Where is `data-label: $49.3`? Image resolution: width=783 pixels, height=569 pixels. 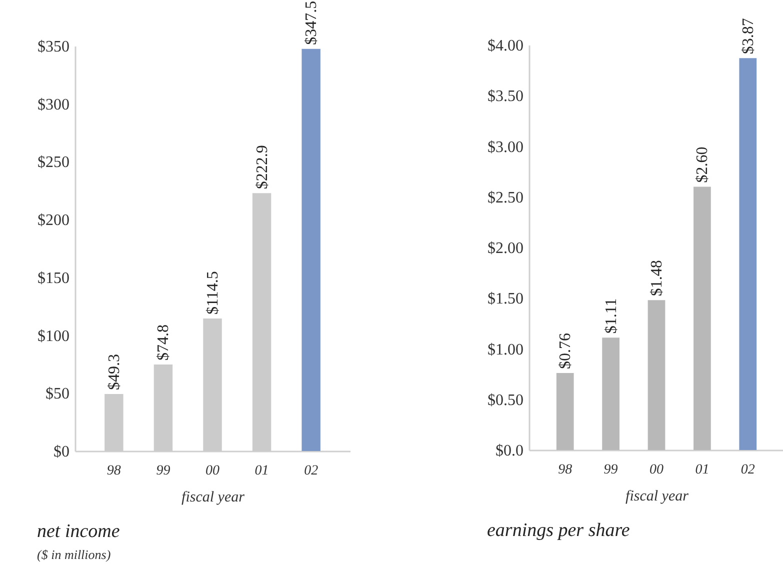
data-label: $49.3 is located at coordinates (114, 372).